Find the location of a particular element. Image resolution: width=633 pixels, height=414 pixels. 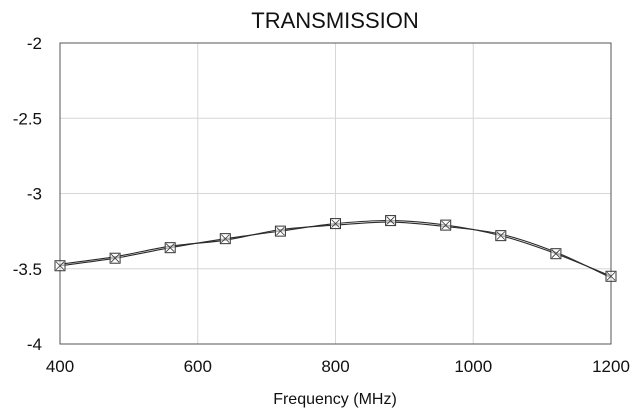

y-axis-ticks: -2 -2.5 -3 -3.5 -4 is located at coordinates (27, 194).